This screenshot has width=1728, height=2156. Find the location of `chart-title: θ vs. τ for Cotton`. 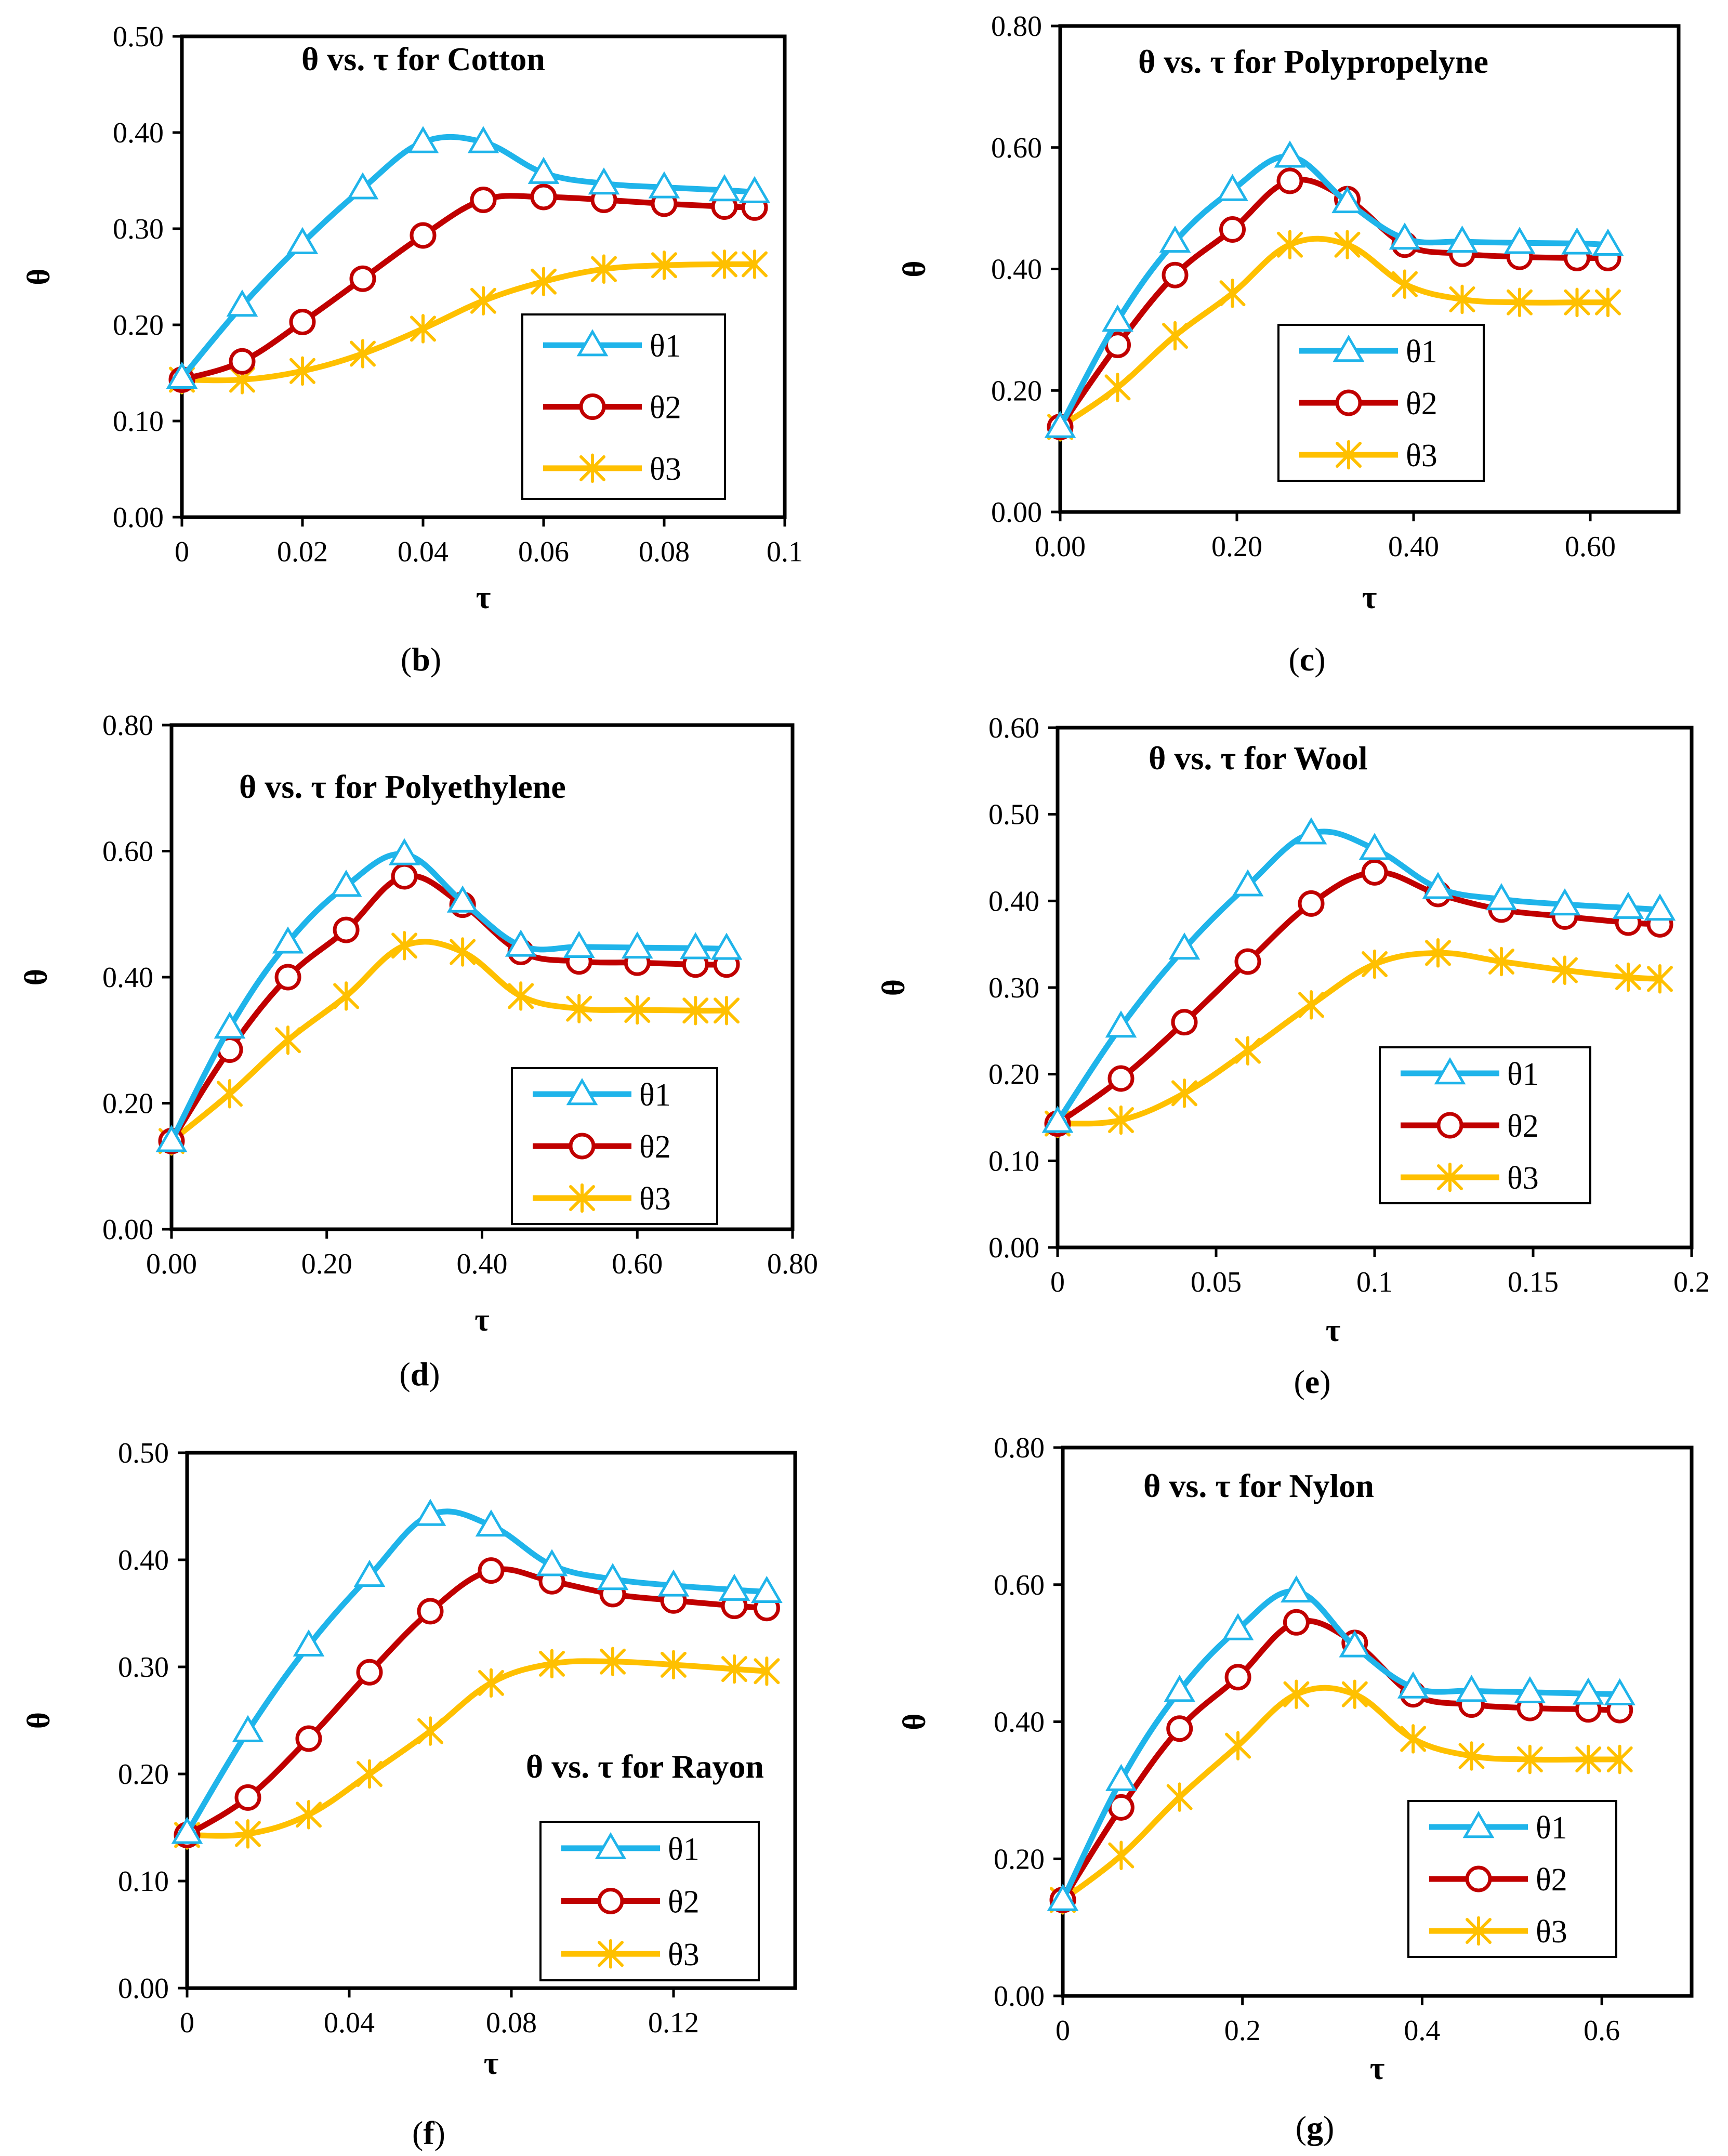

chart-title: θ vs. τ for Cotton is located at coordinates (423, 59).